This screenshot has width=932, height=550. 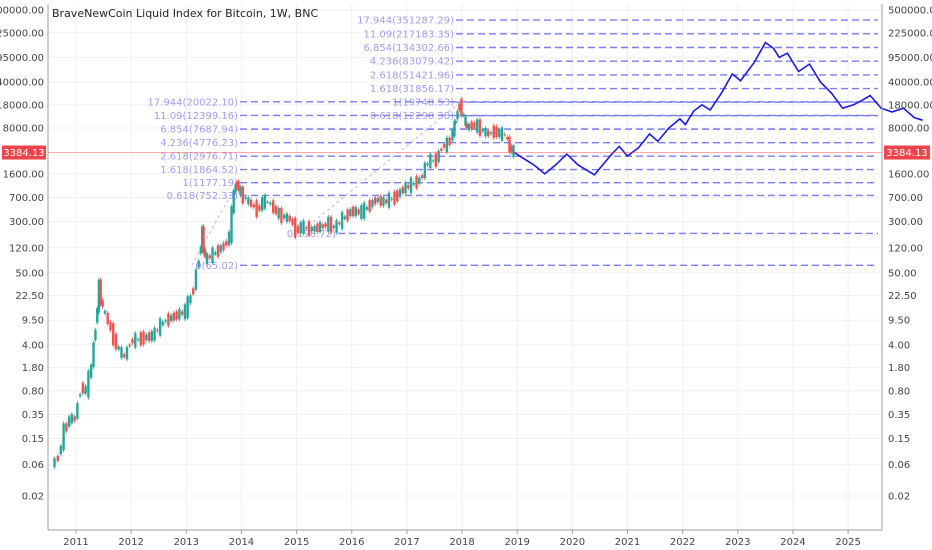 I want to click on y-tick-label-right: 0.06, so click(x=899, y=465).